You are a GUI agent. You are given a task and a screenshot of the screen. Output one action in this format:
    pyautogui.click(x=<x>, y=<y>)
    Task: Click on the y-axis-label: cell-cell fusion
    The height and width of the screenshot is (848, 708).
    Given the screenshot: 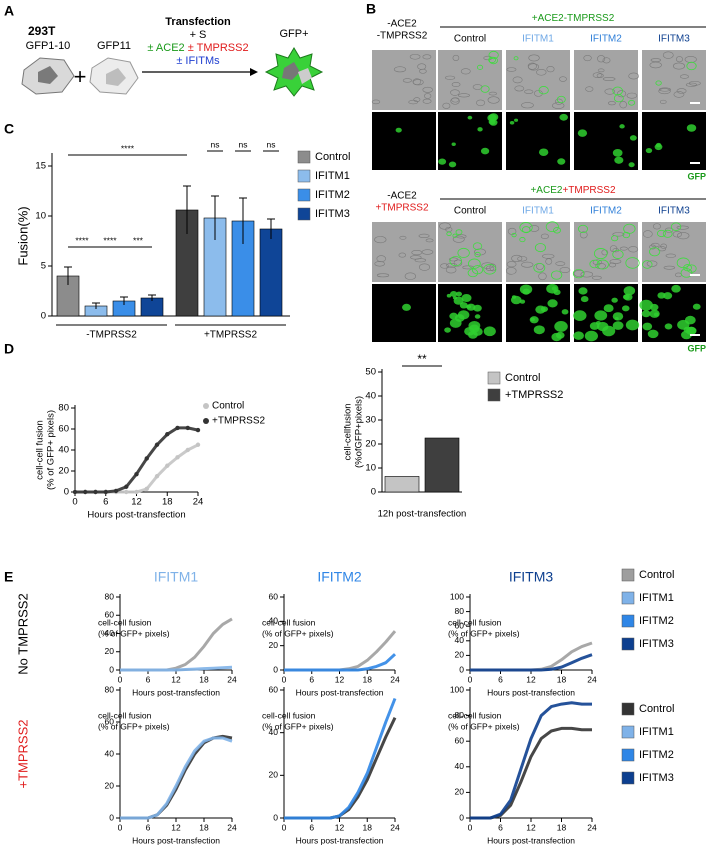 What is the action you would take?
    pyautogui.click(x=475, y=622)
    